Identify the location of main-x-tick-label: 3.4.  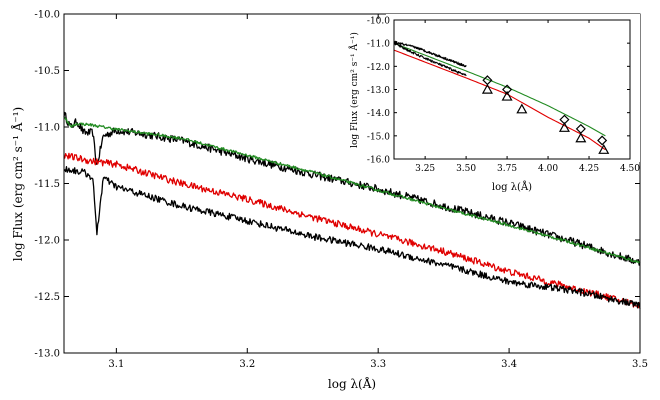
(509, 364).